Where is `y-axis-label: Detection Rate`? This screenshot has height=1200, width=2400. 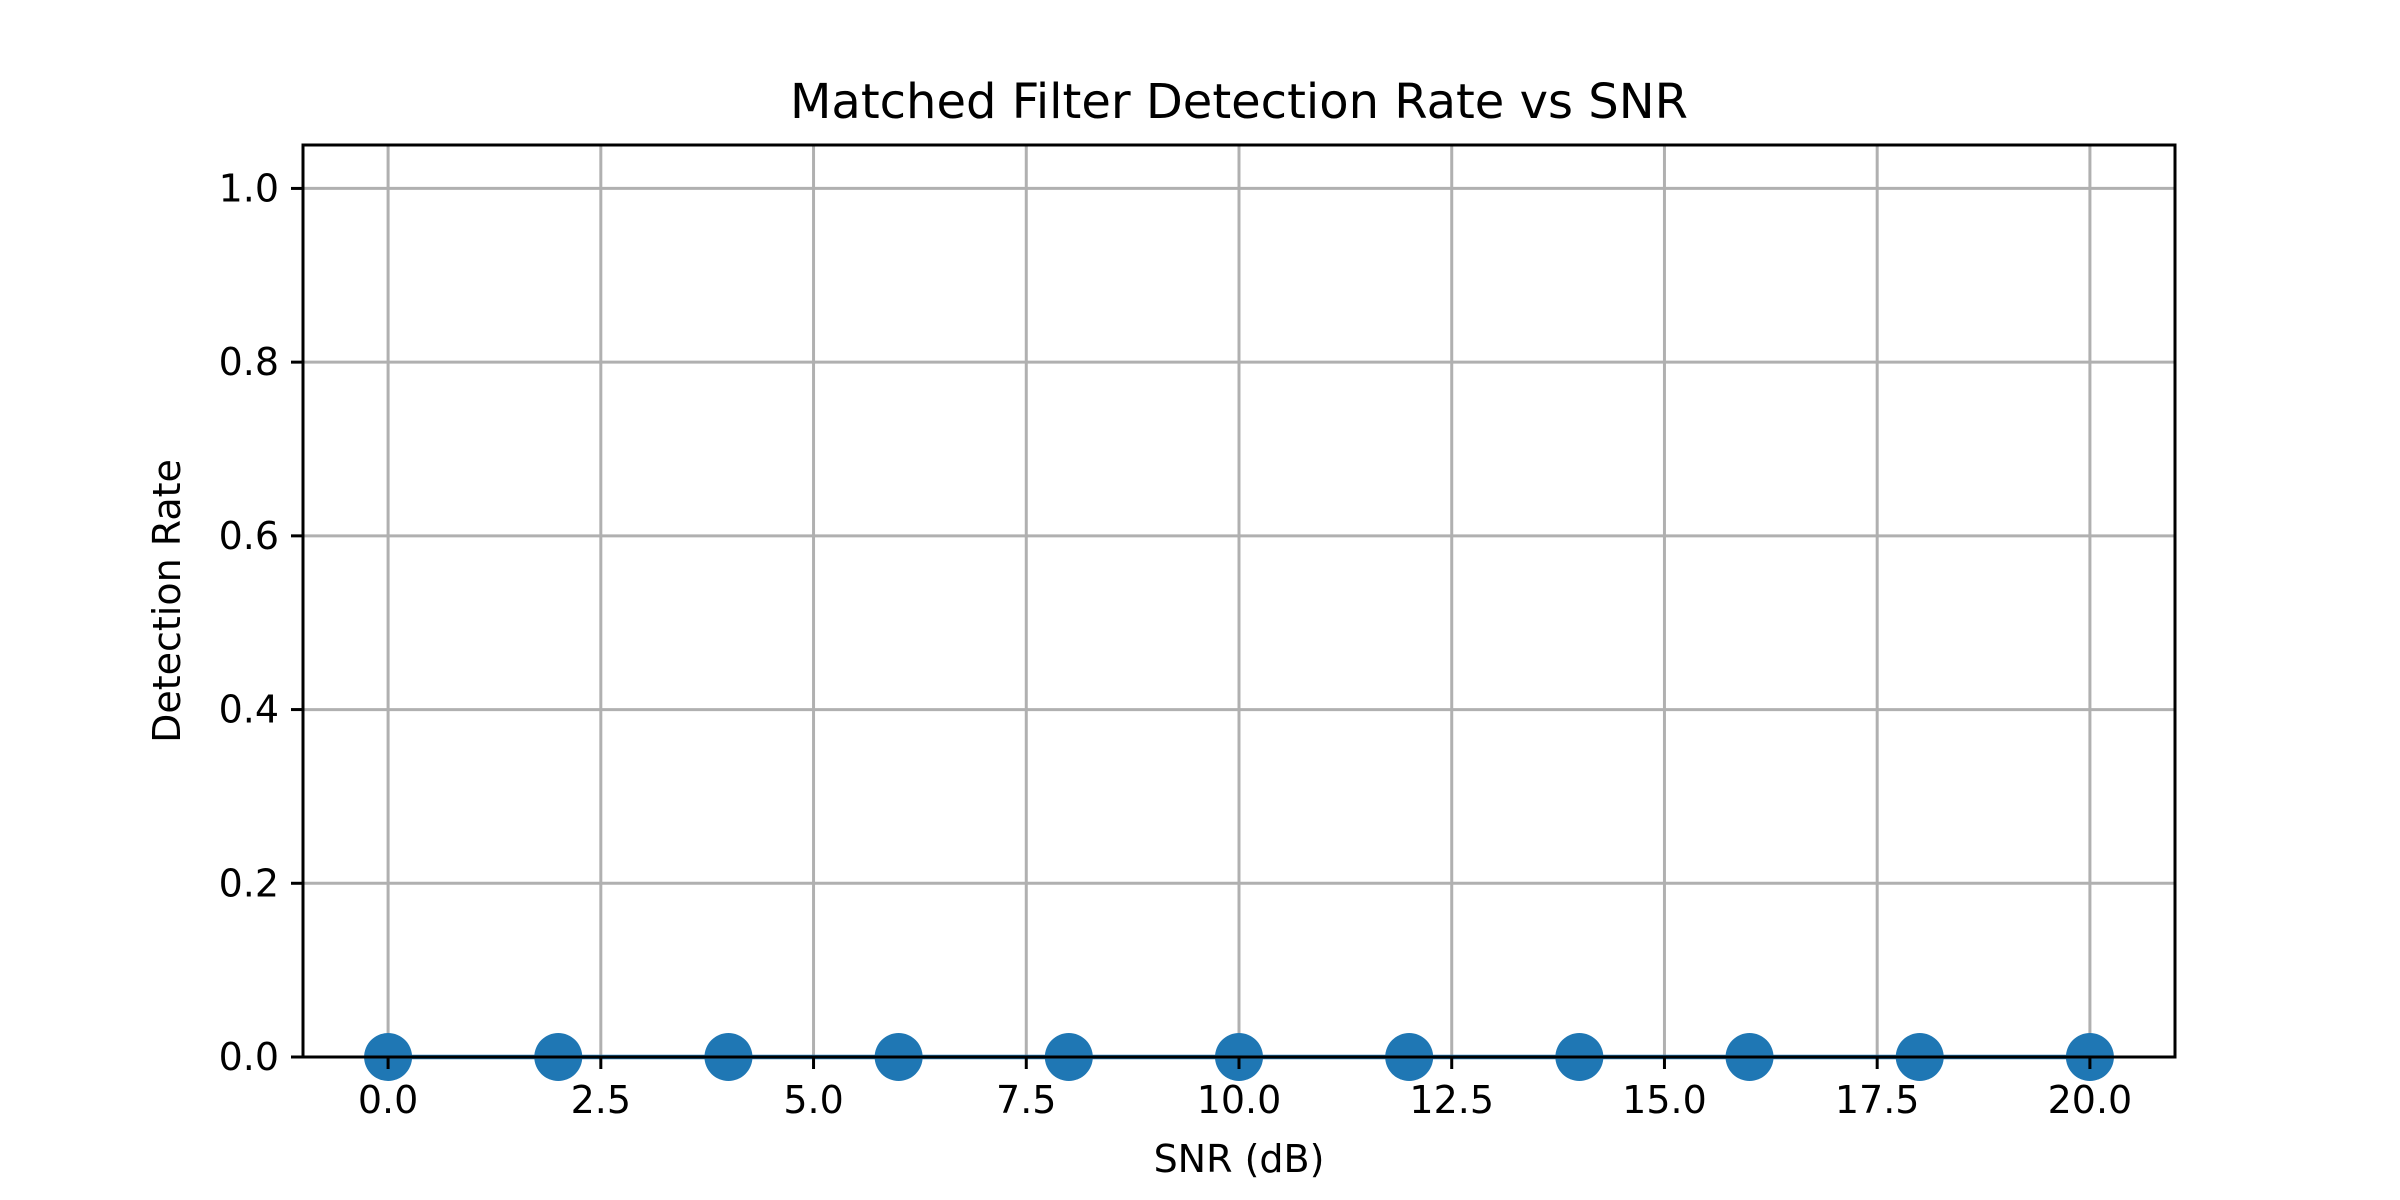 y-axis-label: Detection Rate is located at coordinates (167, 601).